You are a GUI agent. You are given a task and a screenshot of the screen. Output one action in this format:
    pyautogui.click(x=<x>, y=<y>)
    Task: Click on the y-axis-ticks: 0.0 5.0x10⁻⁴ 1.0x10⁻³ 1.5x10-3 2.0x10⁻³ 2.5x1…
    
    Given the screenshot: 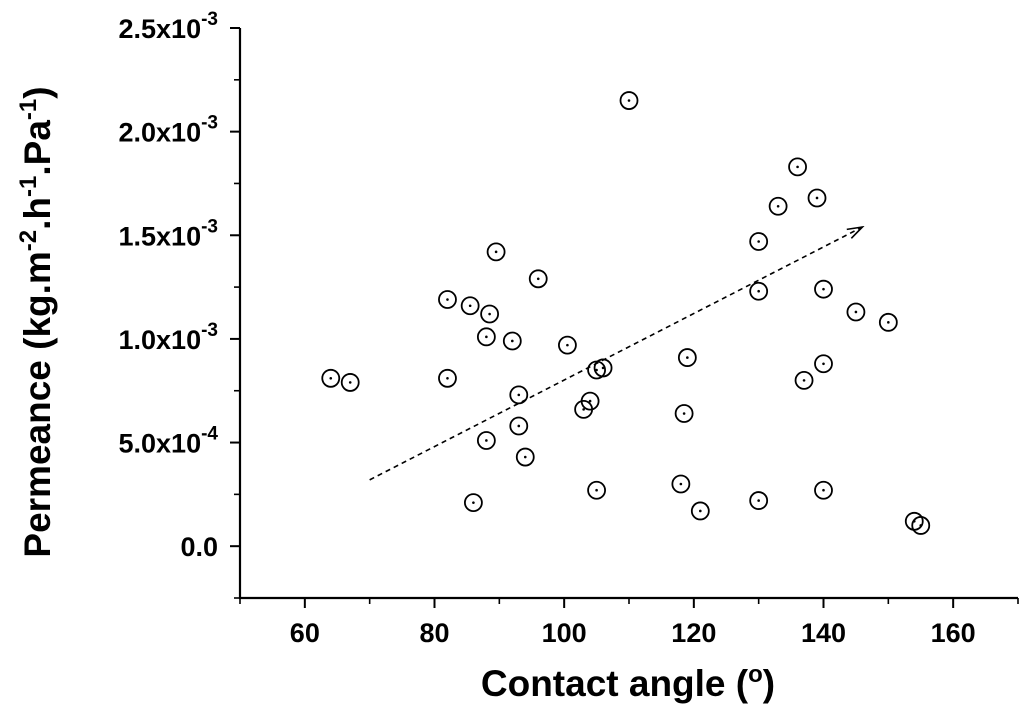 What is the action you would take?
    pyautogui.click(x=179, y=304)
    